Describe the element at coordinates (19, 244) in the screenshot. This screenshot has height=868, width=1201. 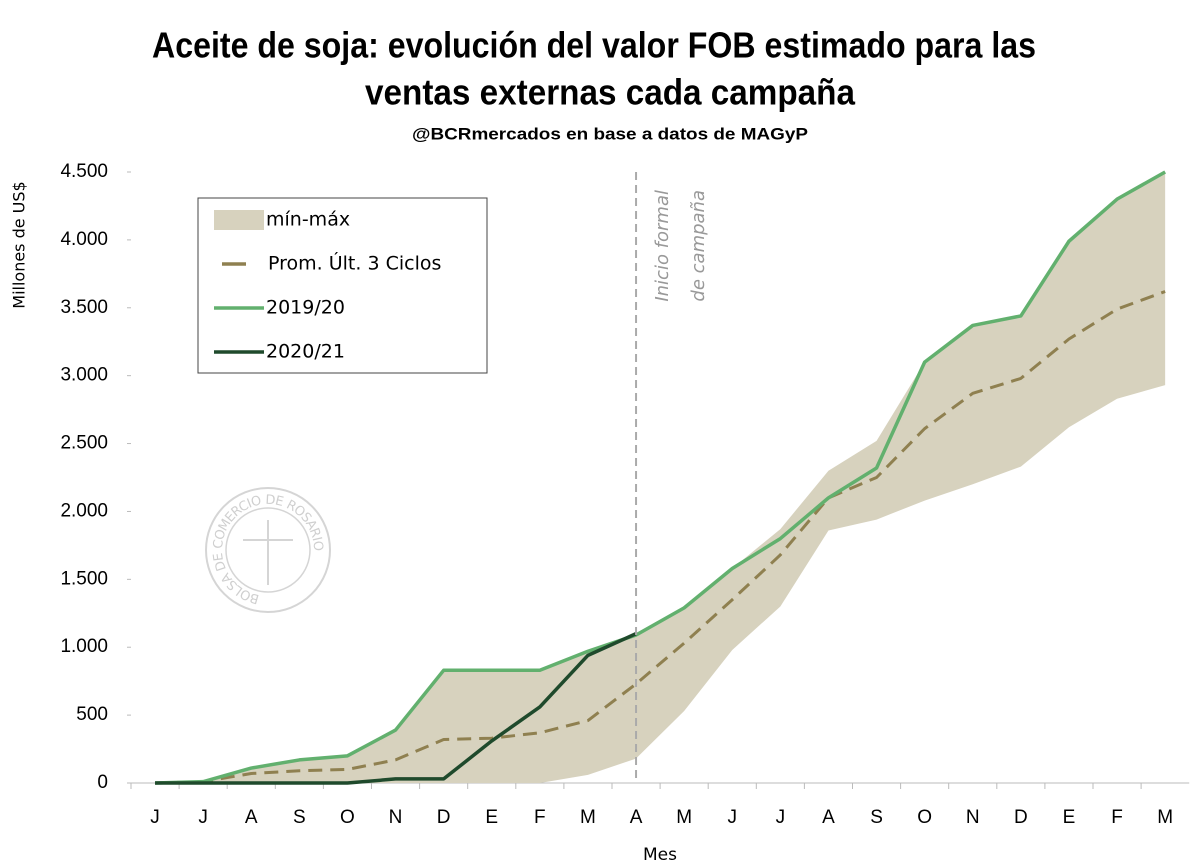
I see `y-axis-label: Millones de US$` at that location.